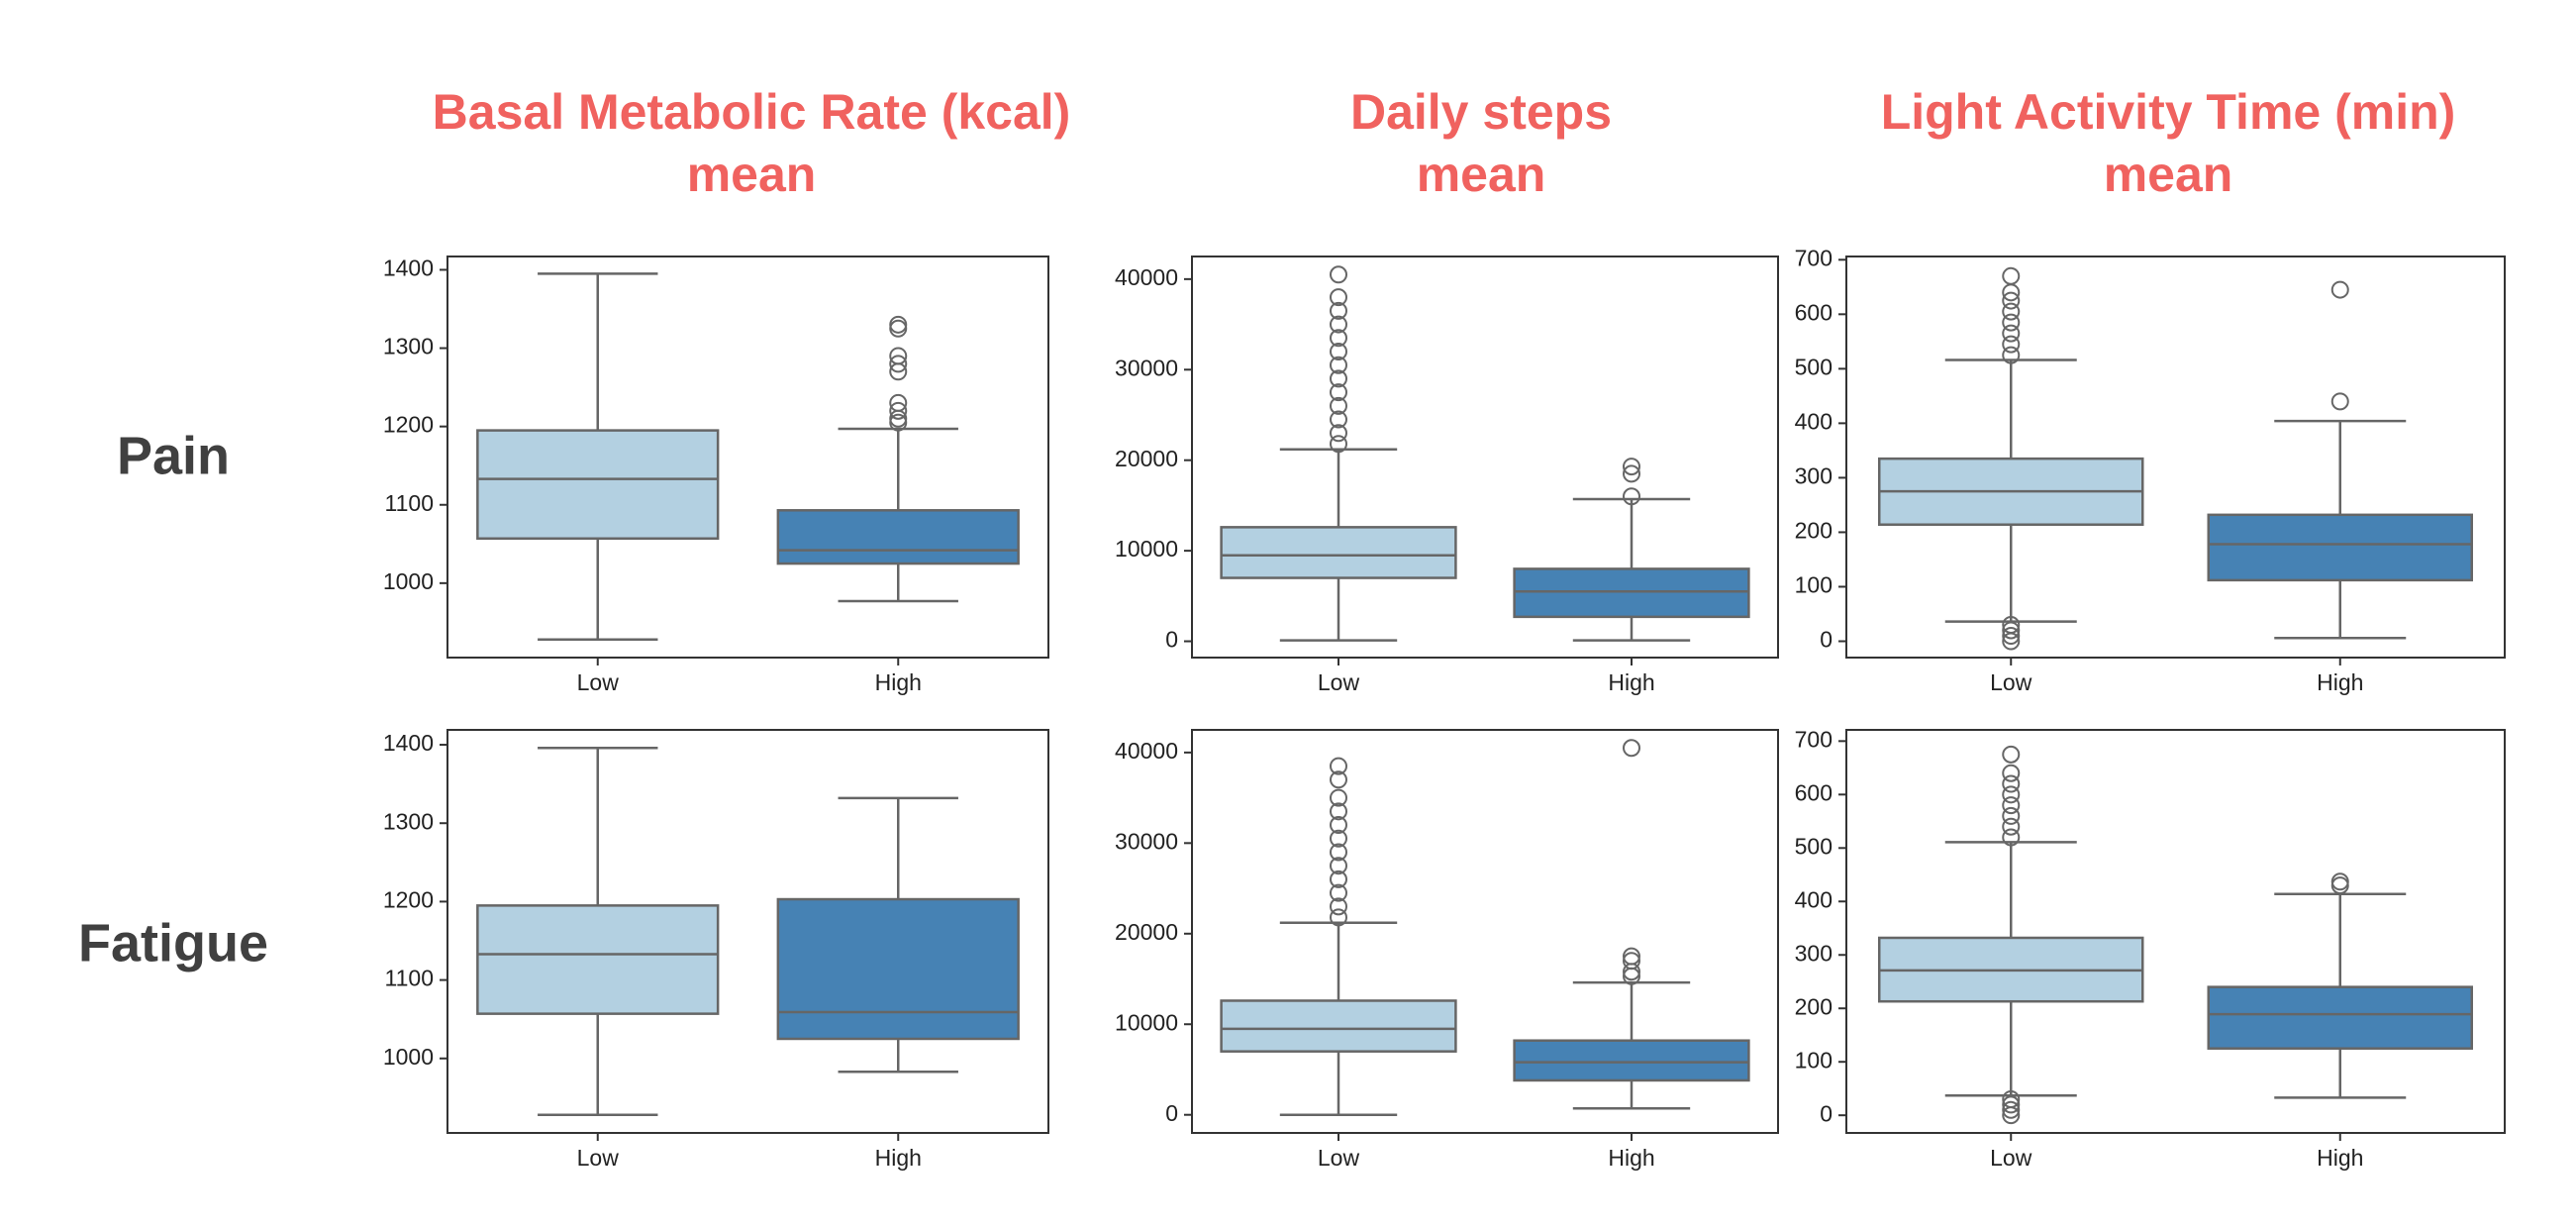  What do you see at coordinates (1814, 953) in the screenshot?
I see `y-tick-label: 300` at bounding box center [1814, 953].